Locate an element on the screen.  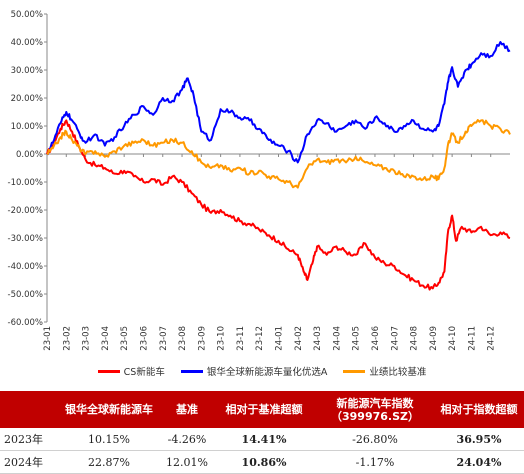
table-cell: 24.04% is located at coordinates (479, 462).